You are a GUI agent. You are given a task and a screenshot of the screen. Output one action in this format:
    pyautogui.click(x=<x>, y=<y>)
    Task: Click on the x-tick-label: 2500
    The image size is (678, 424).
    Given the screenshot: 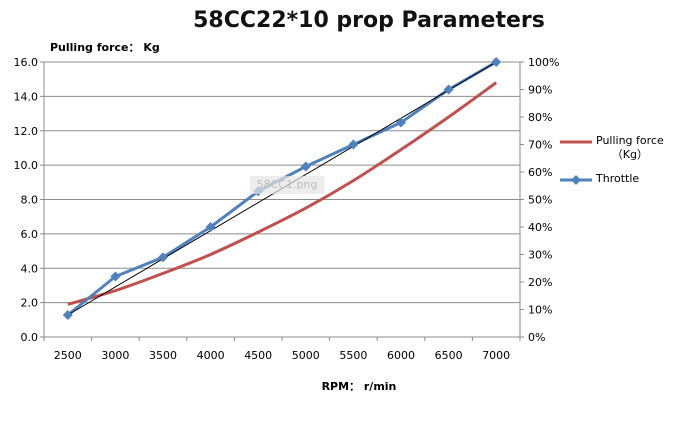 What is the action you would take?
    pyautogui.click(x=68, y=355)
    